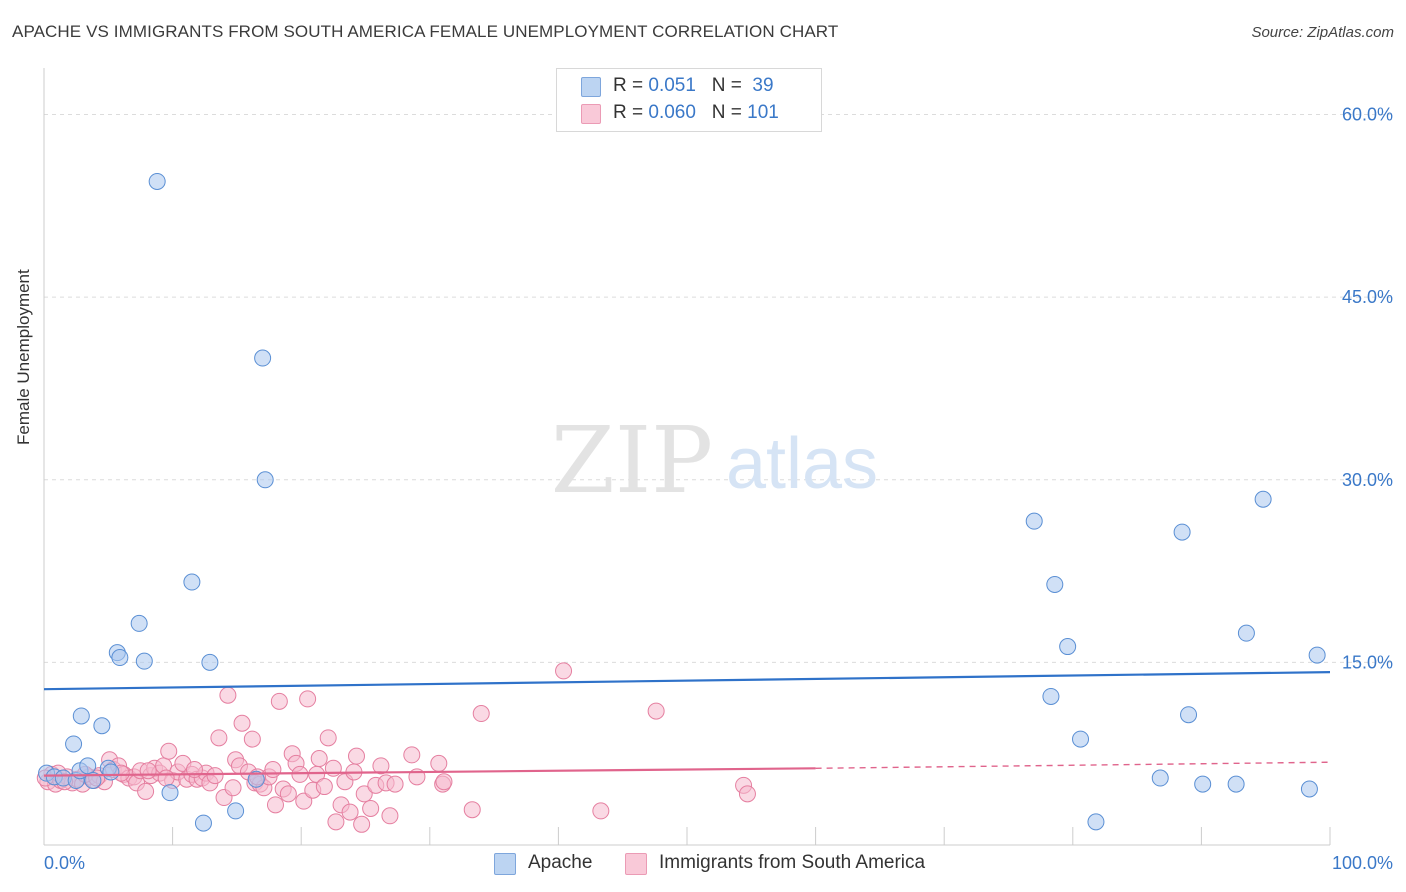 Image resolution: width=1406 pixels, height=892 pixels. Describe the element at coordinates (560, 862) in the screenshot. I see `legend-apache-label: Apache` at that location.